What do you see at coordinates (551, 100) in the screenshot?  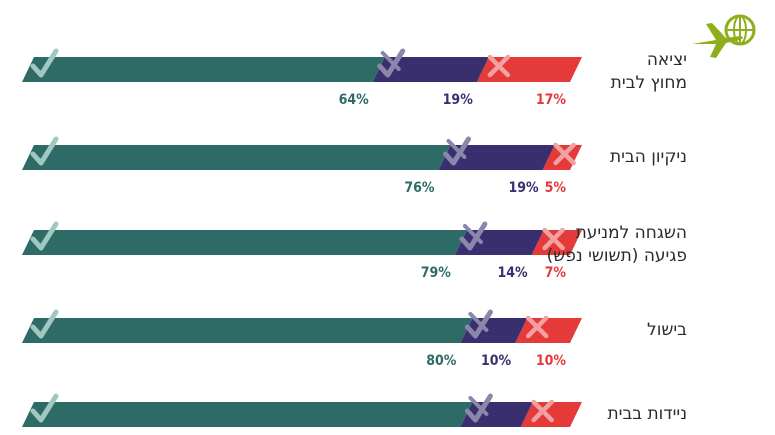 I see `value-label-no: 17%` at bounding box center [551, 100].